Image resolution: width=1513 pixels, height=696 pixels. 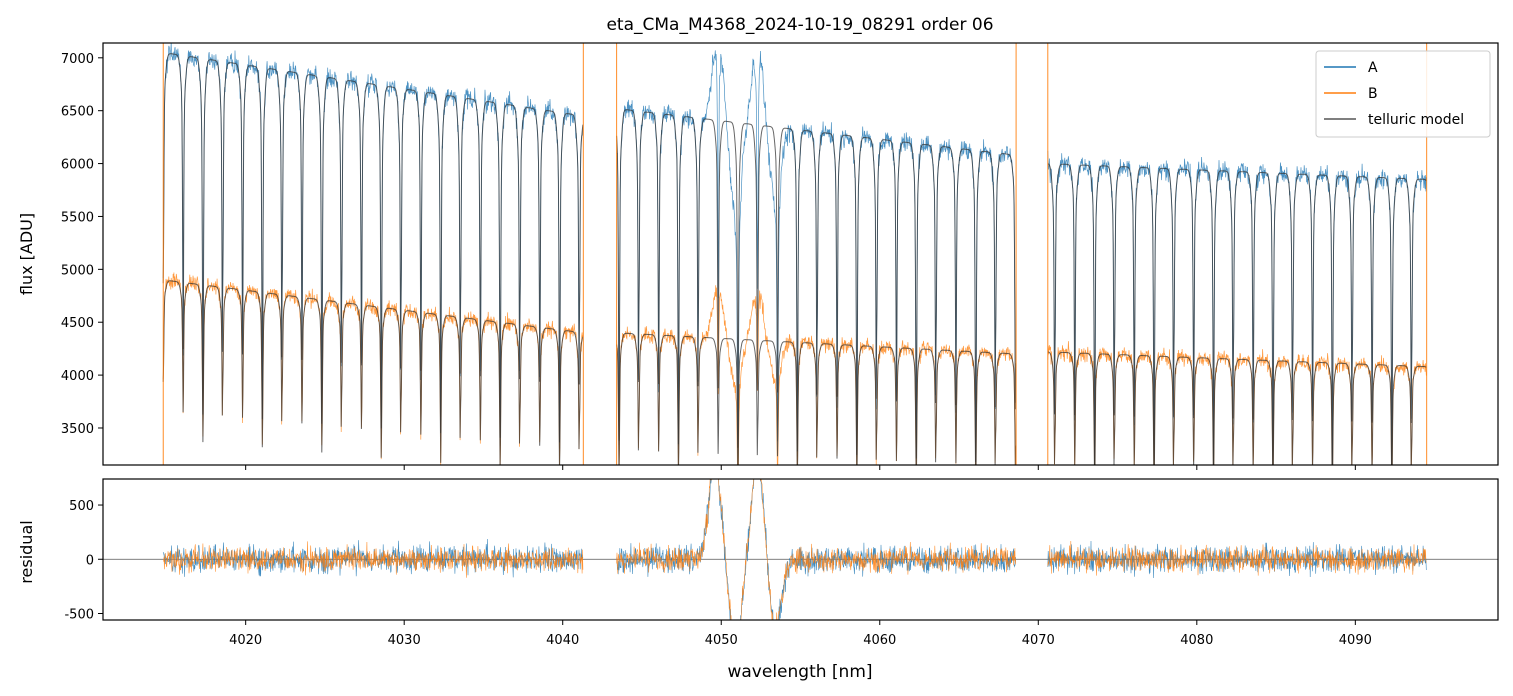 What do you see at coordinates (83, 560) in the screenshot?
I see `residual-y-ticks: -500 0 500` at bounding box center [83, 560].